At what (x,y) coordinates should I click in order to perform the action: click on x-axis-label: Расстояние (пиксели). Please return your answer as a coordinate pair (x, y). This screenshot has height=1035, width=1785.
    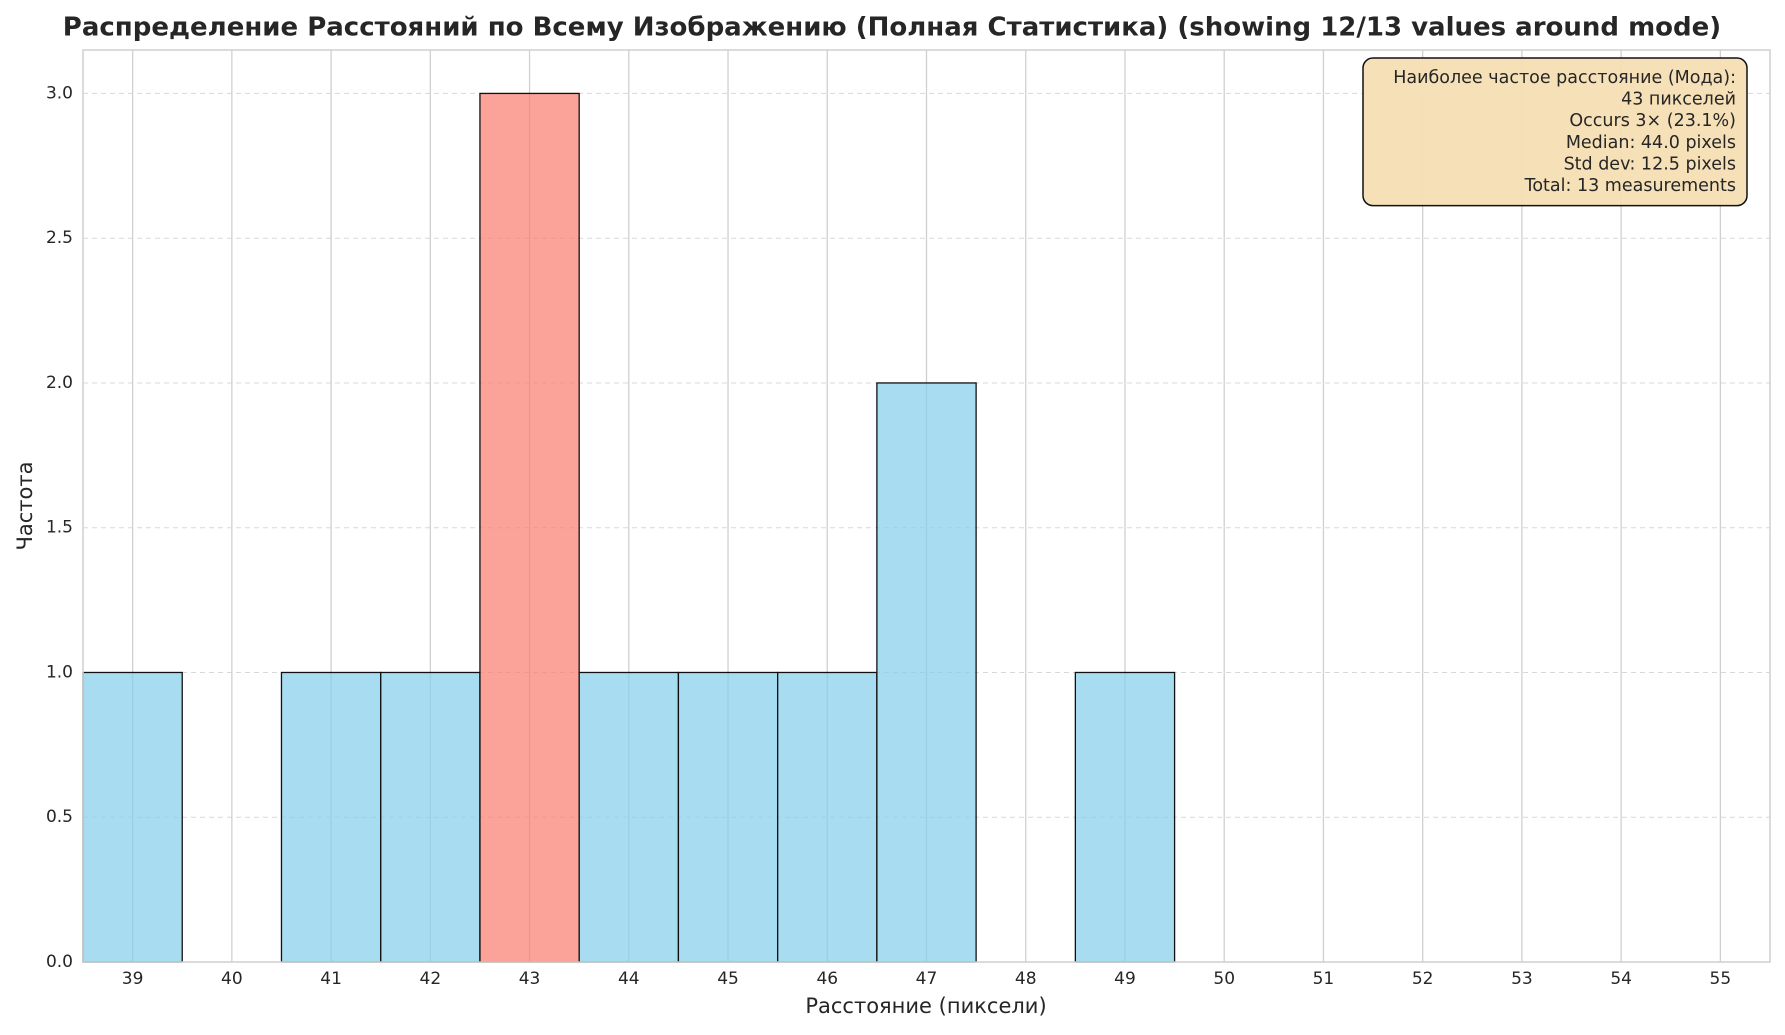
    Looking at the image, I should click on (925, 1006).